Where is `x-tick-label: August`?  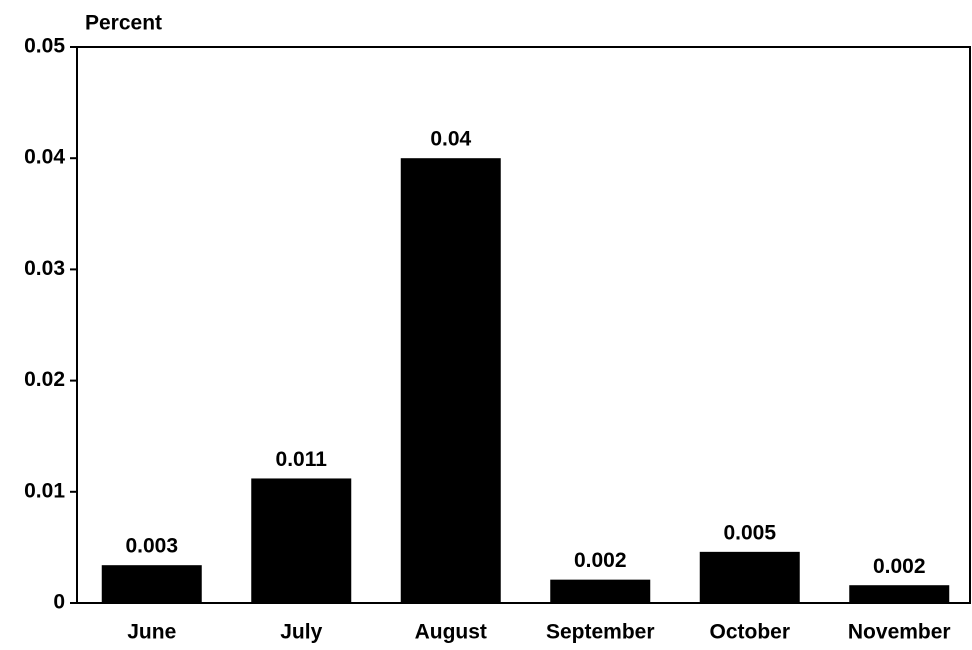 x-tick-label: August is located at coordinates (451, 632).